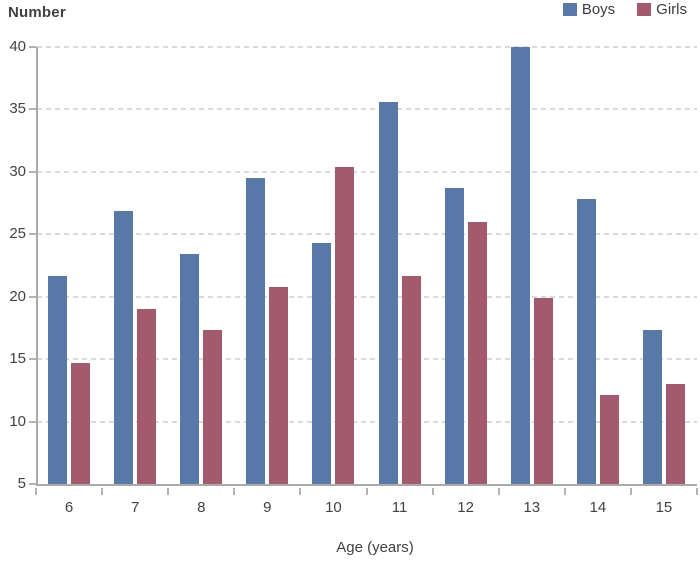 The width and height of the screenshot is (700, 562). I want to click on x-axis-title: Age (years), so click(375, 547).